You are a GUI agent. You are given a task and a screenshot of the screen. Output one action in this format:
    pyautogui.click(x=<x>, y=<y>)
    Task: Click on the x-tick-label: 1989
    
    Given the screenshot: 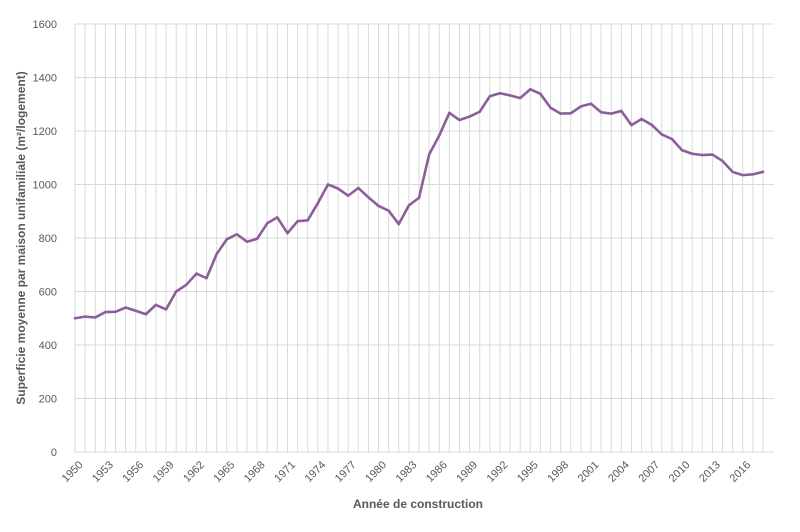 What is the action you would take?
    pyautogui.click(x=467, y=472)
    